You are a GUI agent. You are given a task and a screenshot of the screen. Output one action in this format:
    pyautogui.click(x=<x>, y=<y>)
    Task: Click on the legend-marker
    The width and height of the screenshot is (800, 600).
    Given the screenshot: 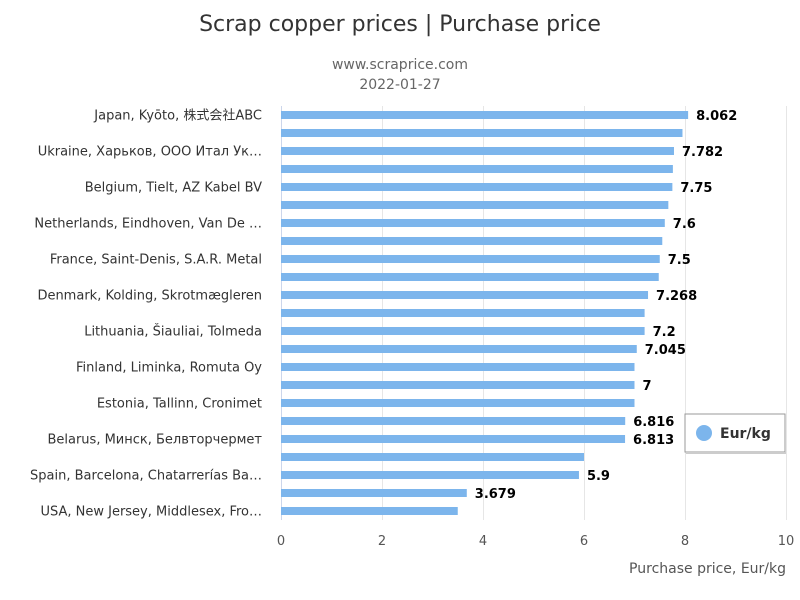 What is the action you would take?
    pyautogui.click(x=704, y=433)
    